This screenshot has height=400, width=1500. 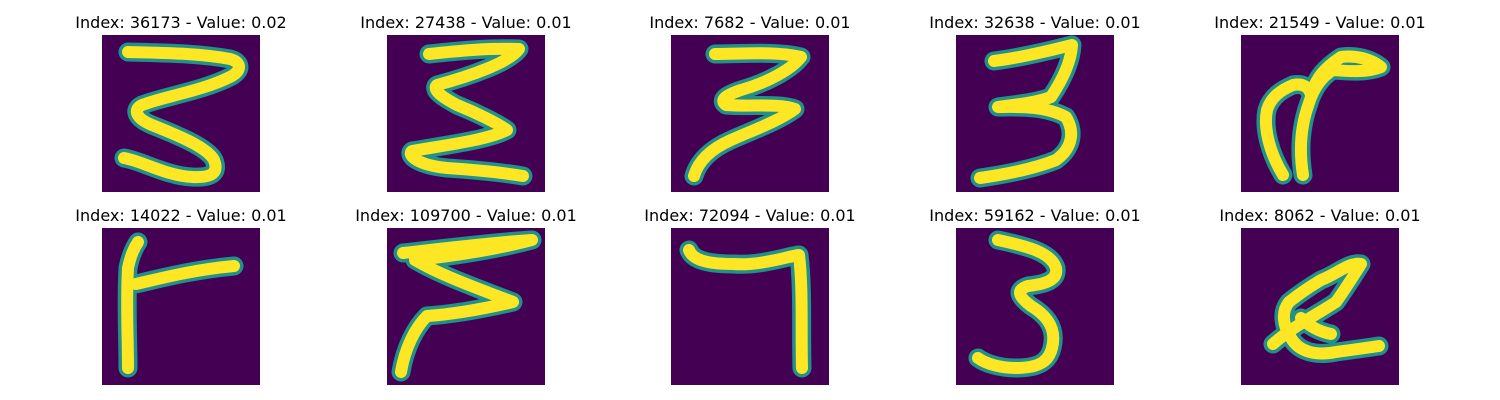 I want to click on panel-title: Index: 109700 - Value: 0.01, so click(x=466, y=215).